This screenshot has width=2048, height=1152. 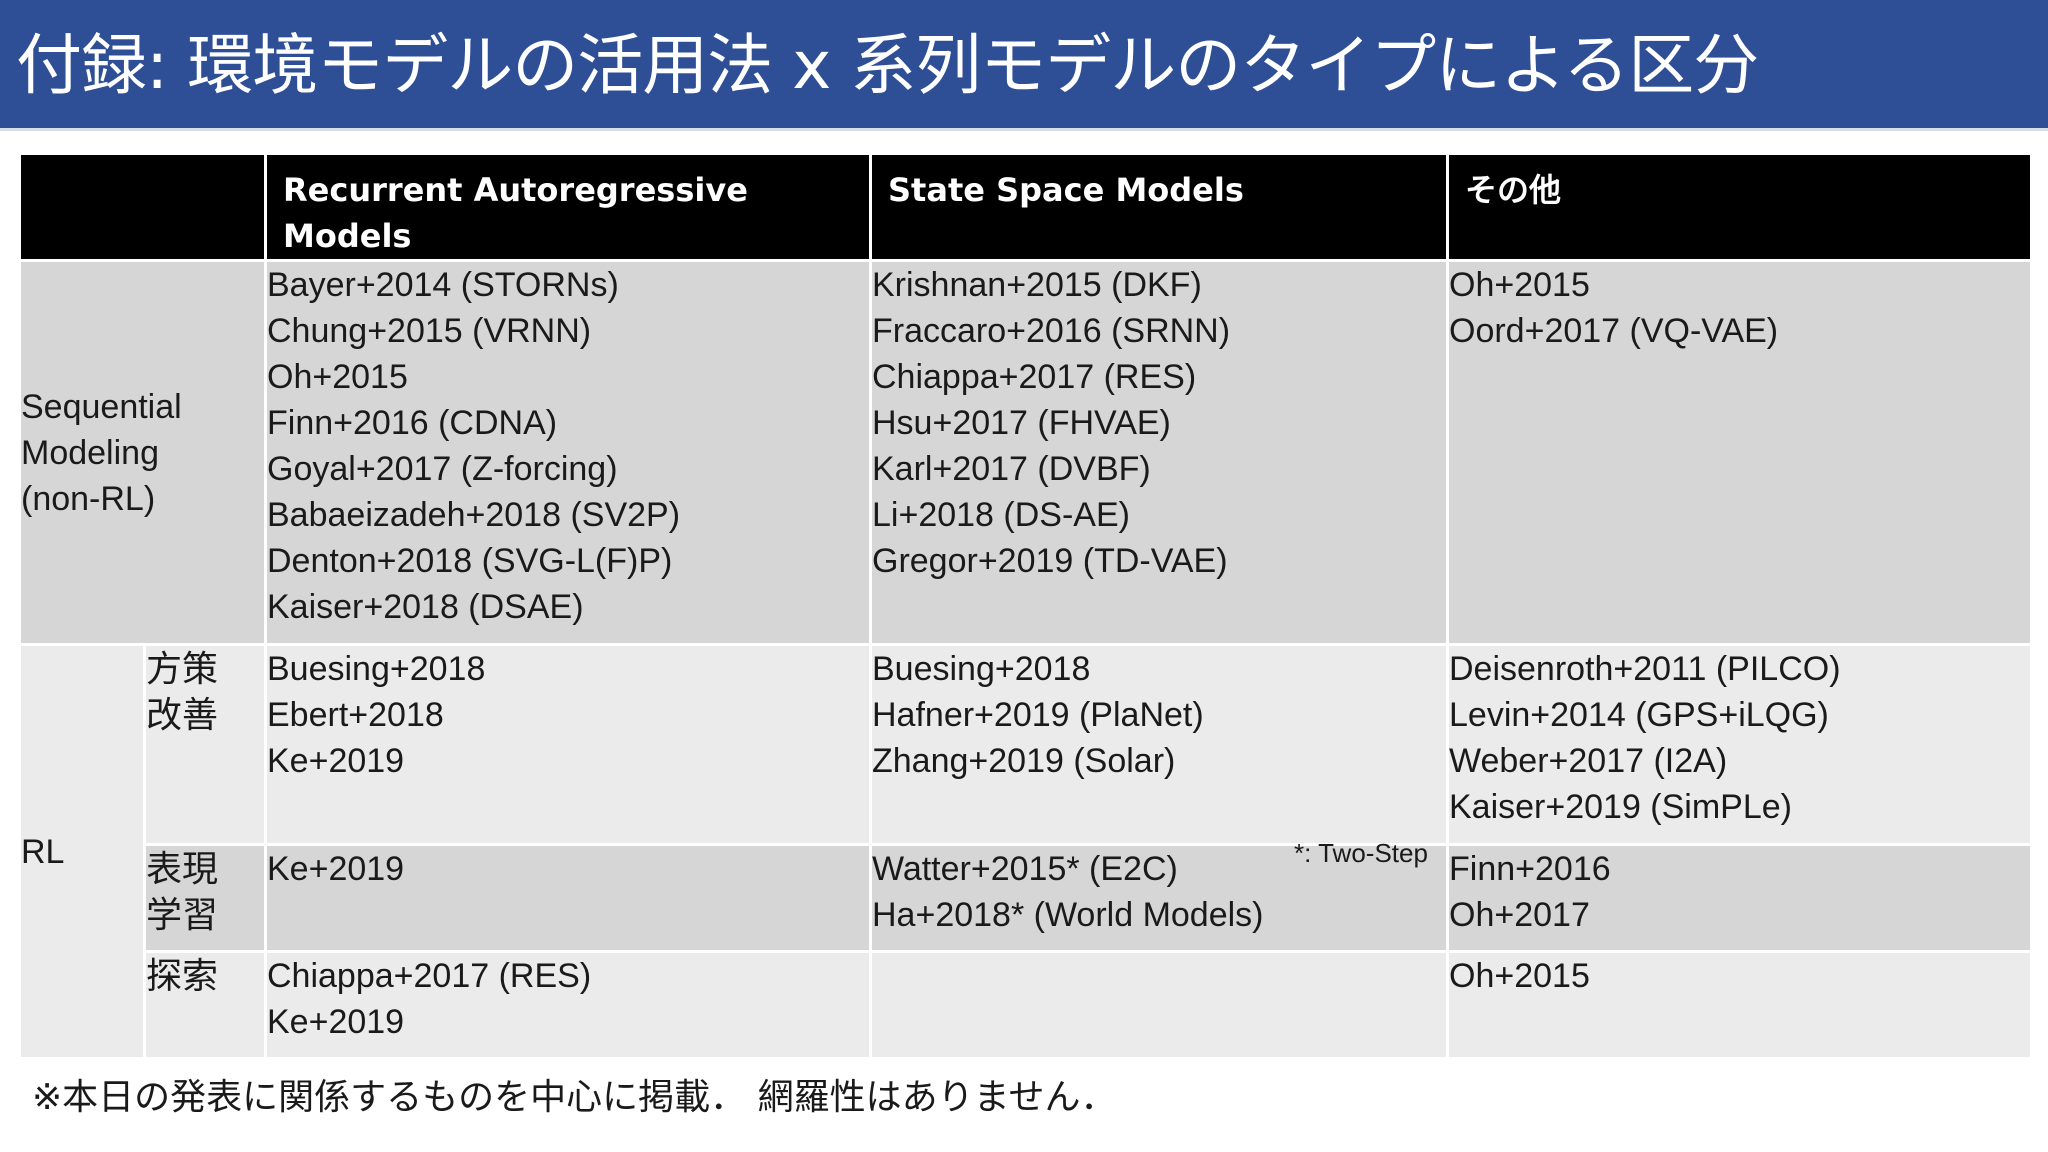 What do you see at coordinates (142, 207) in the screenshot?
I see `header-corner` at bounding box center [142, 207].